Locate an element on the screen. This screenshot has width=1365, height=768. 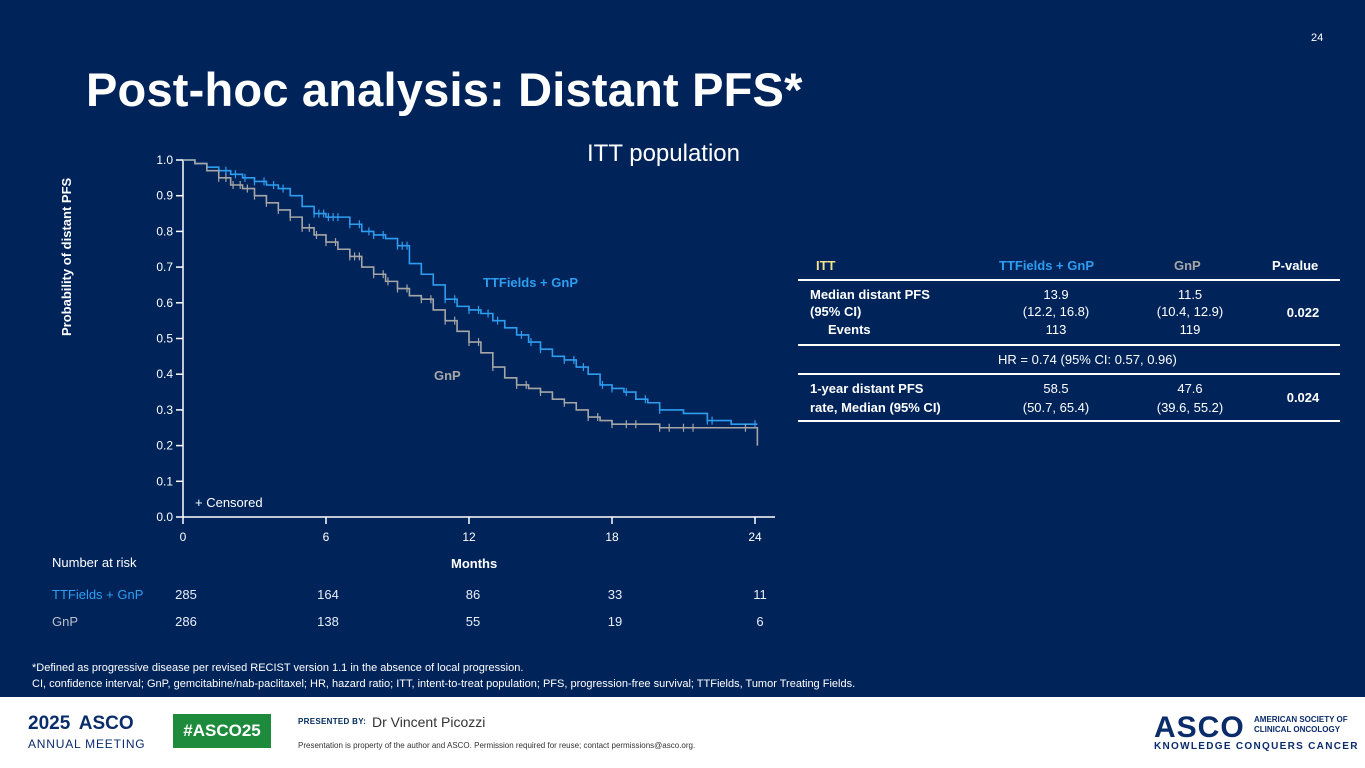
risk-value: 164 is located at coordinates (328, 594).